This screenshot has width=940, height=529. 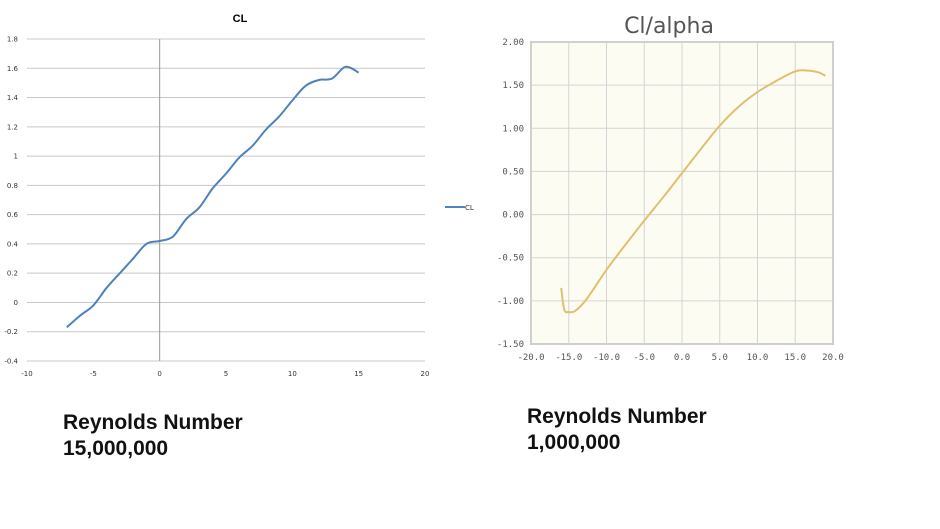 What do you see at coordinates (513, 216) in the screenshot?
I see `y-tick-label: 0.00` at bounding box center [513, 216].